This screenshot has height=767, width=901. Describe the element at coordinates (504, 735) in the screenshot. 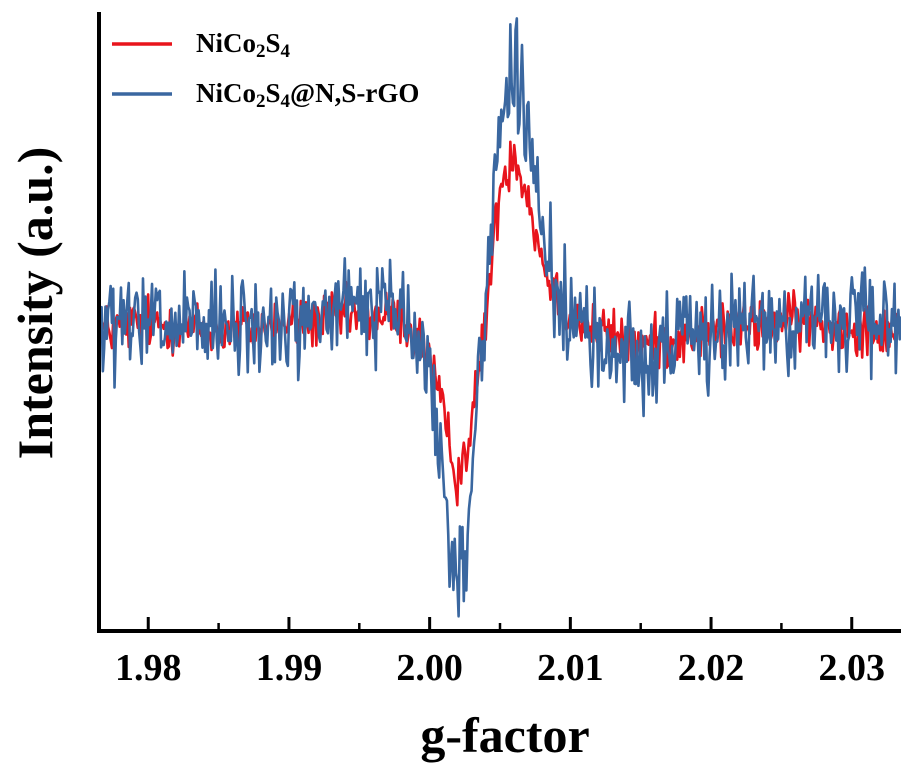

I see `x-axis-title: g-factor` at that location.